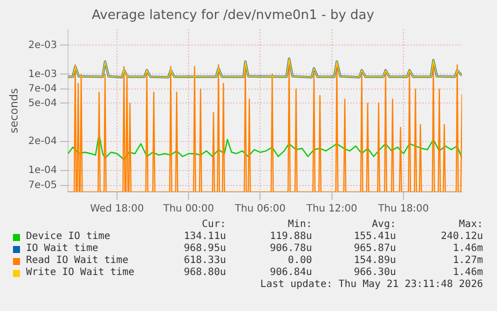 The height and width of the screenshot is (311, 497). Describe the element at coordinates (214, 225) in the screenshot. I see `text: Cur:` at that location.